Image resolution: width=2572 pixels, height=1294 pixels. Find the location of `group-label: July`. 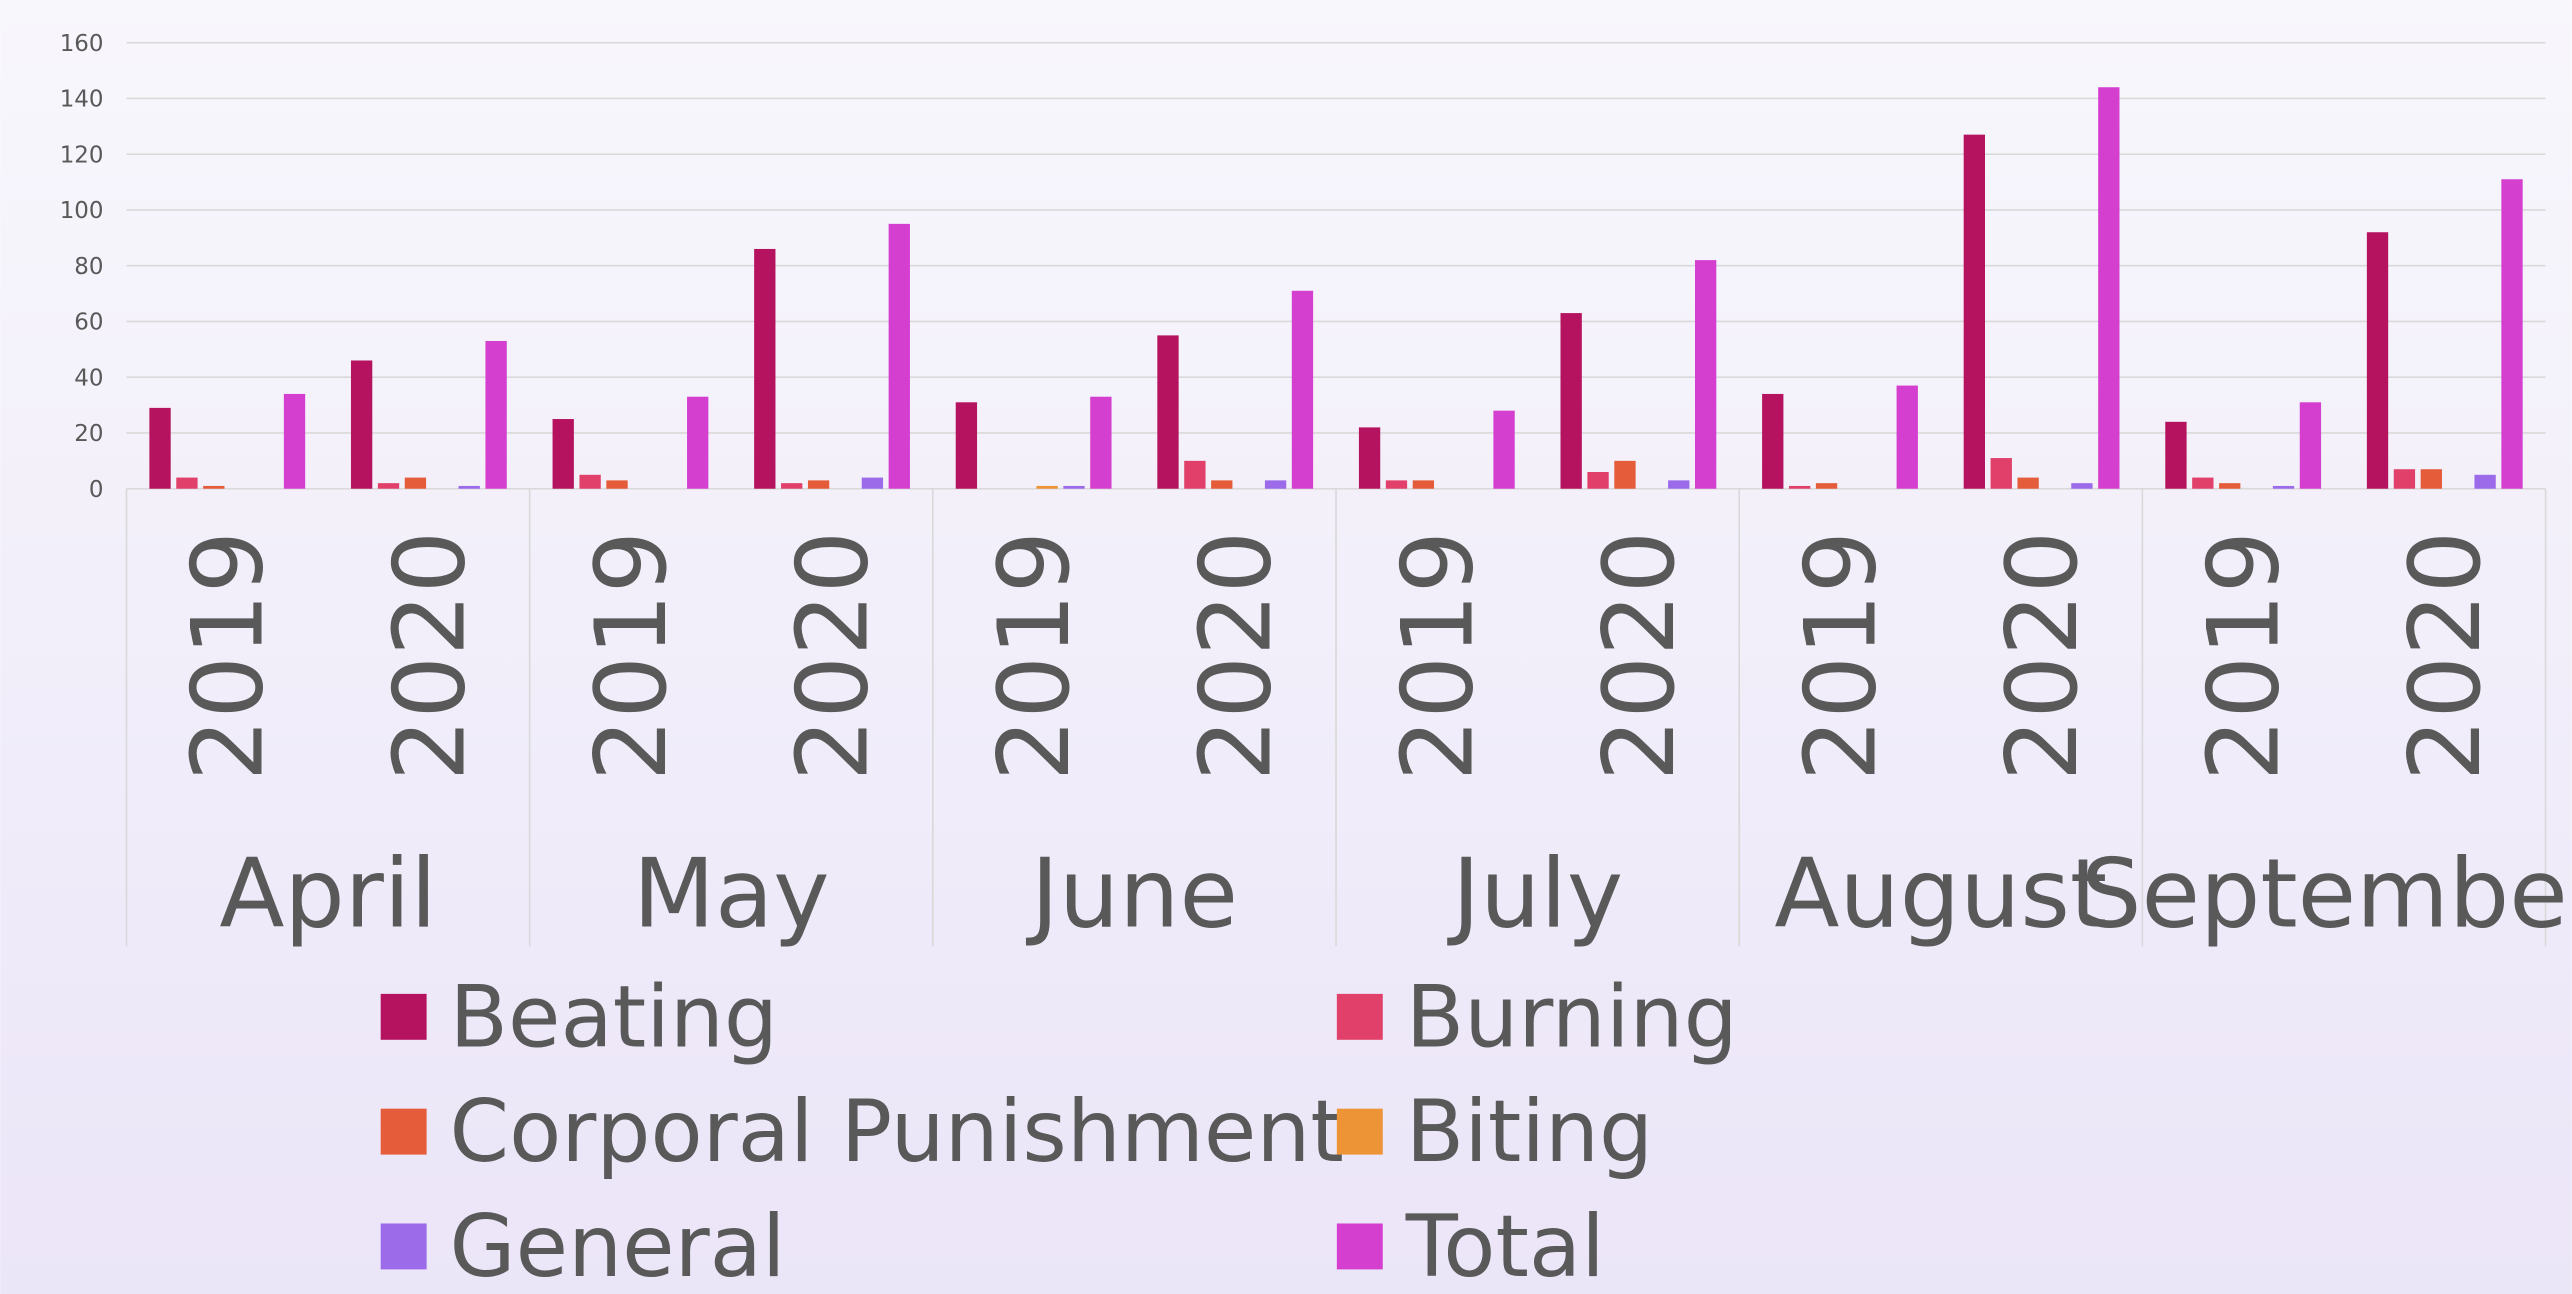

group-label: July is located at coordinates (1535, 895).